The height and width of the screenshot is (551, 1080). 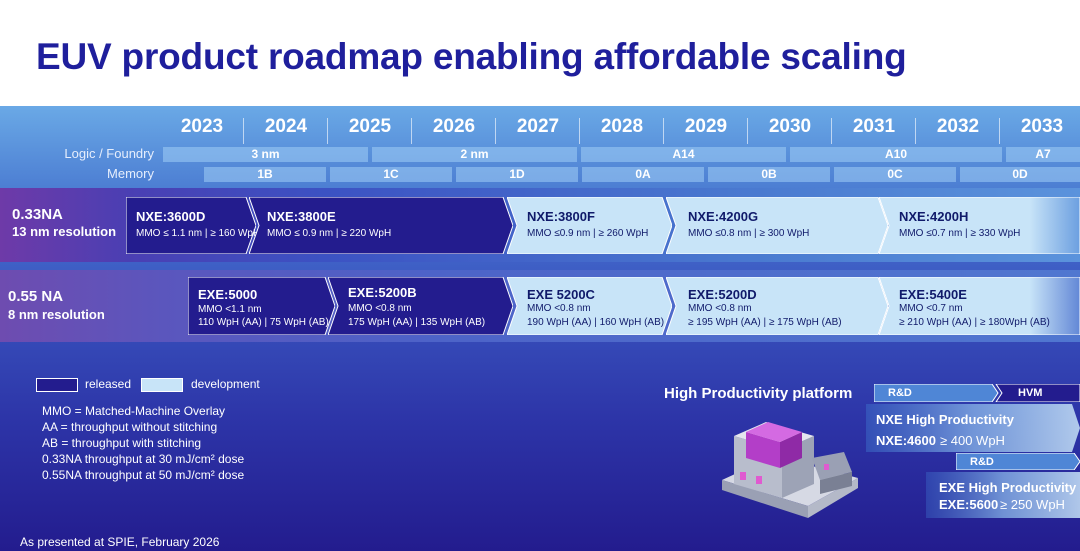 What do you see at coordinates (1018, 461) in the screenshot?
I see `hp-timeline-bottom` at bounding box center [1018, 461].